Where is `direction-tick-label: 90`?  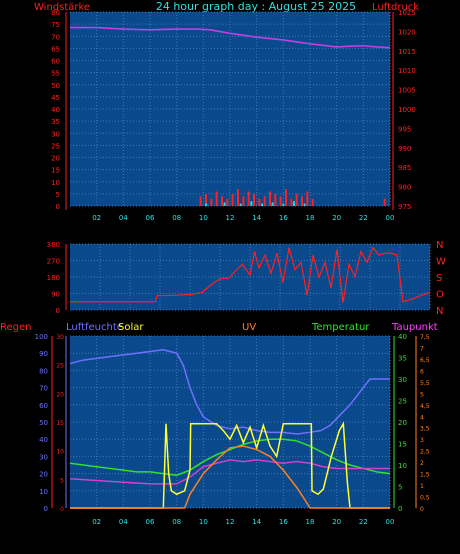 direction-tick-label: 90 is located at coordinates (55, 295).